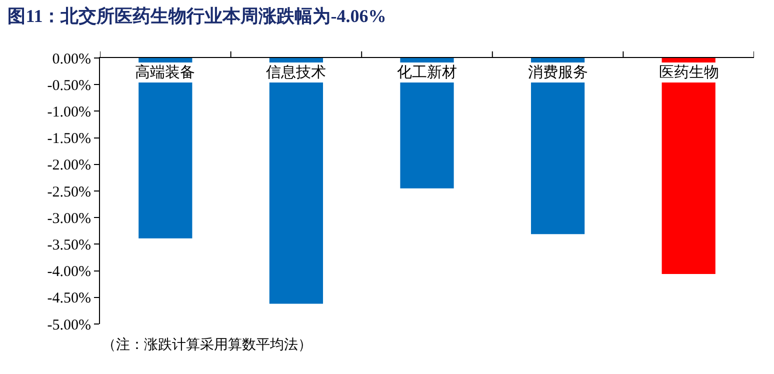 This screenshot has width=774, height=374. I want to click on y-tick-label: -1.00%, so click(69, 112).